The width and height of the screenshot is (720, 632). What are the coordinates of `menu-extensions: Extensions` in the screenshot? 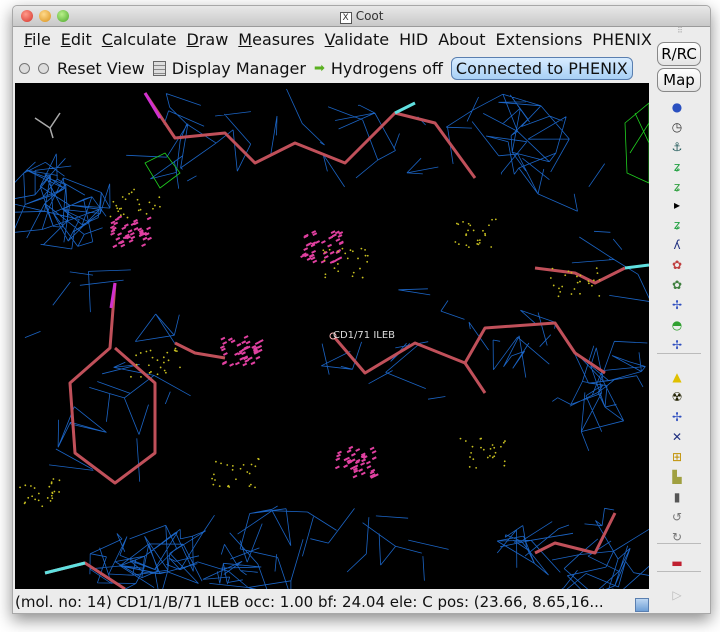 It's located at (539, 40).